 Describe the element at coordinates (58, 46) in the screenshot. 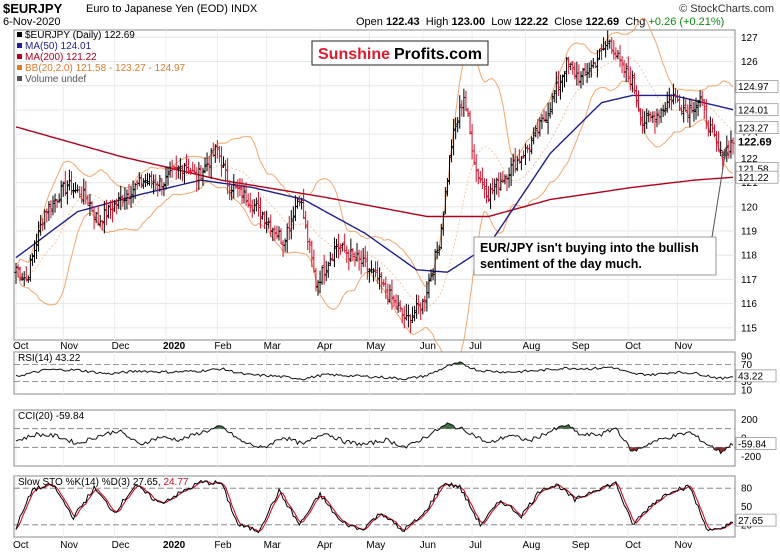

I see `legend-entry: MA(50) 124.01` at that location.